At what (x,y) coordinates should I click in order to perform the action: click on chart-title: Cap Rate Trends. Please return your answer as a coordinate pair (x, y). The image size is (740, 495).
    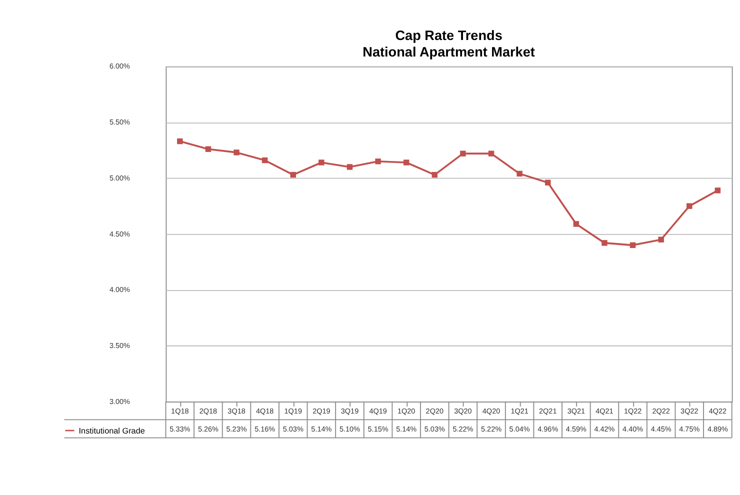
    Looking at the image, I should click on (448, 36).